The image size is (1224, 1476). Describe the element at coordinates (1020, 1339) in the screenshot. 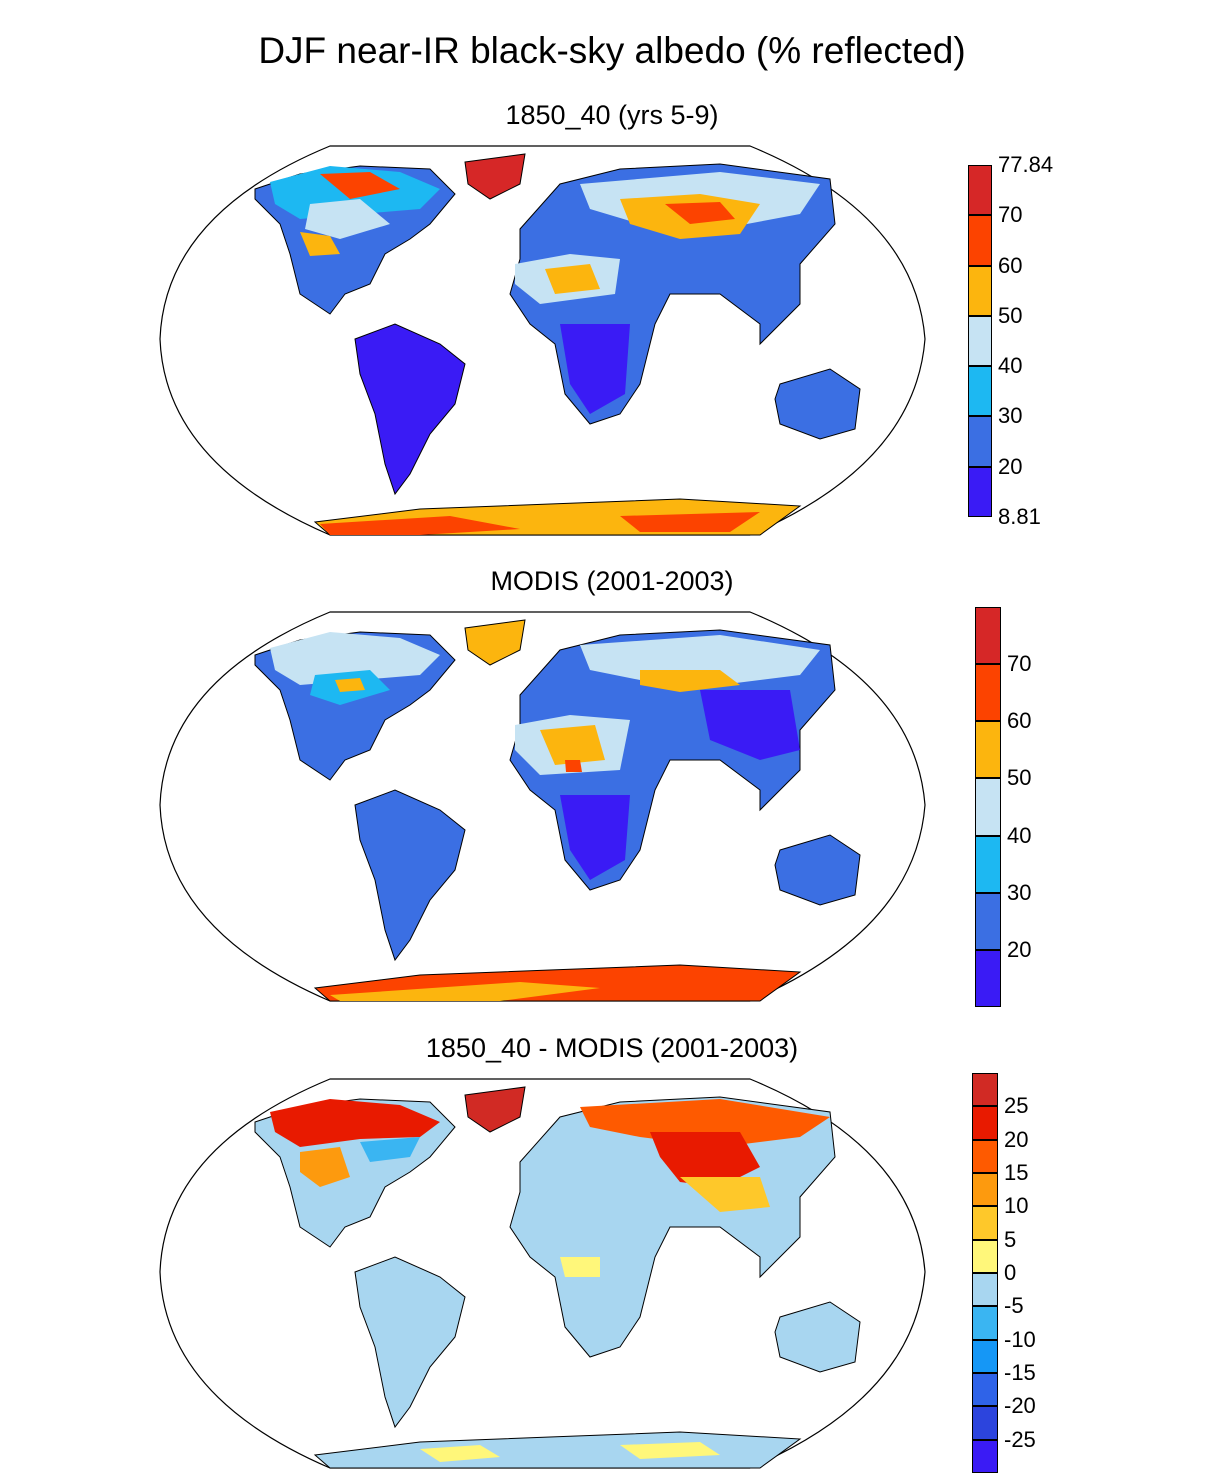

I see `colorbar-tick-label: -10` at that location.